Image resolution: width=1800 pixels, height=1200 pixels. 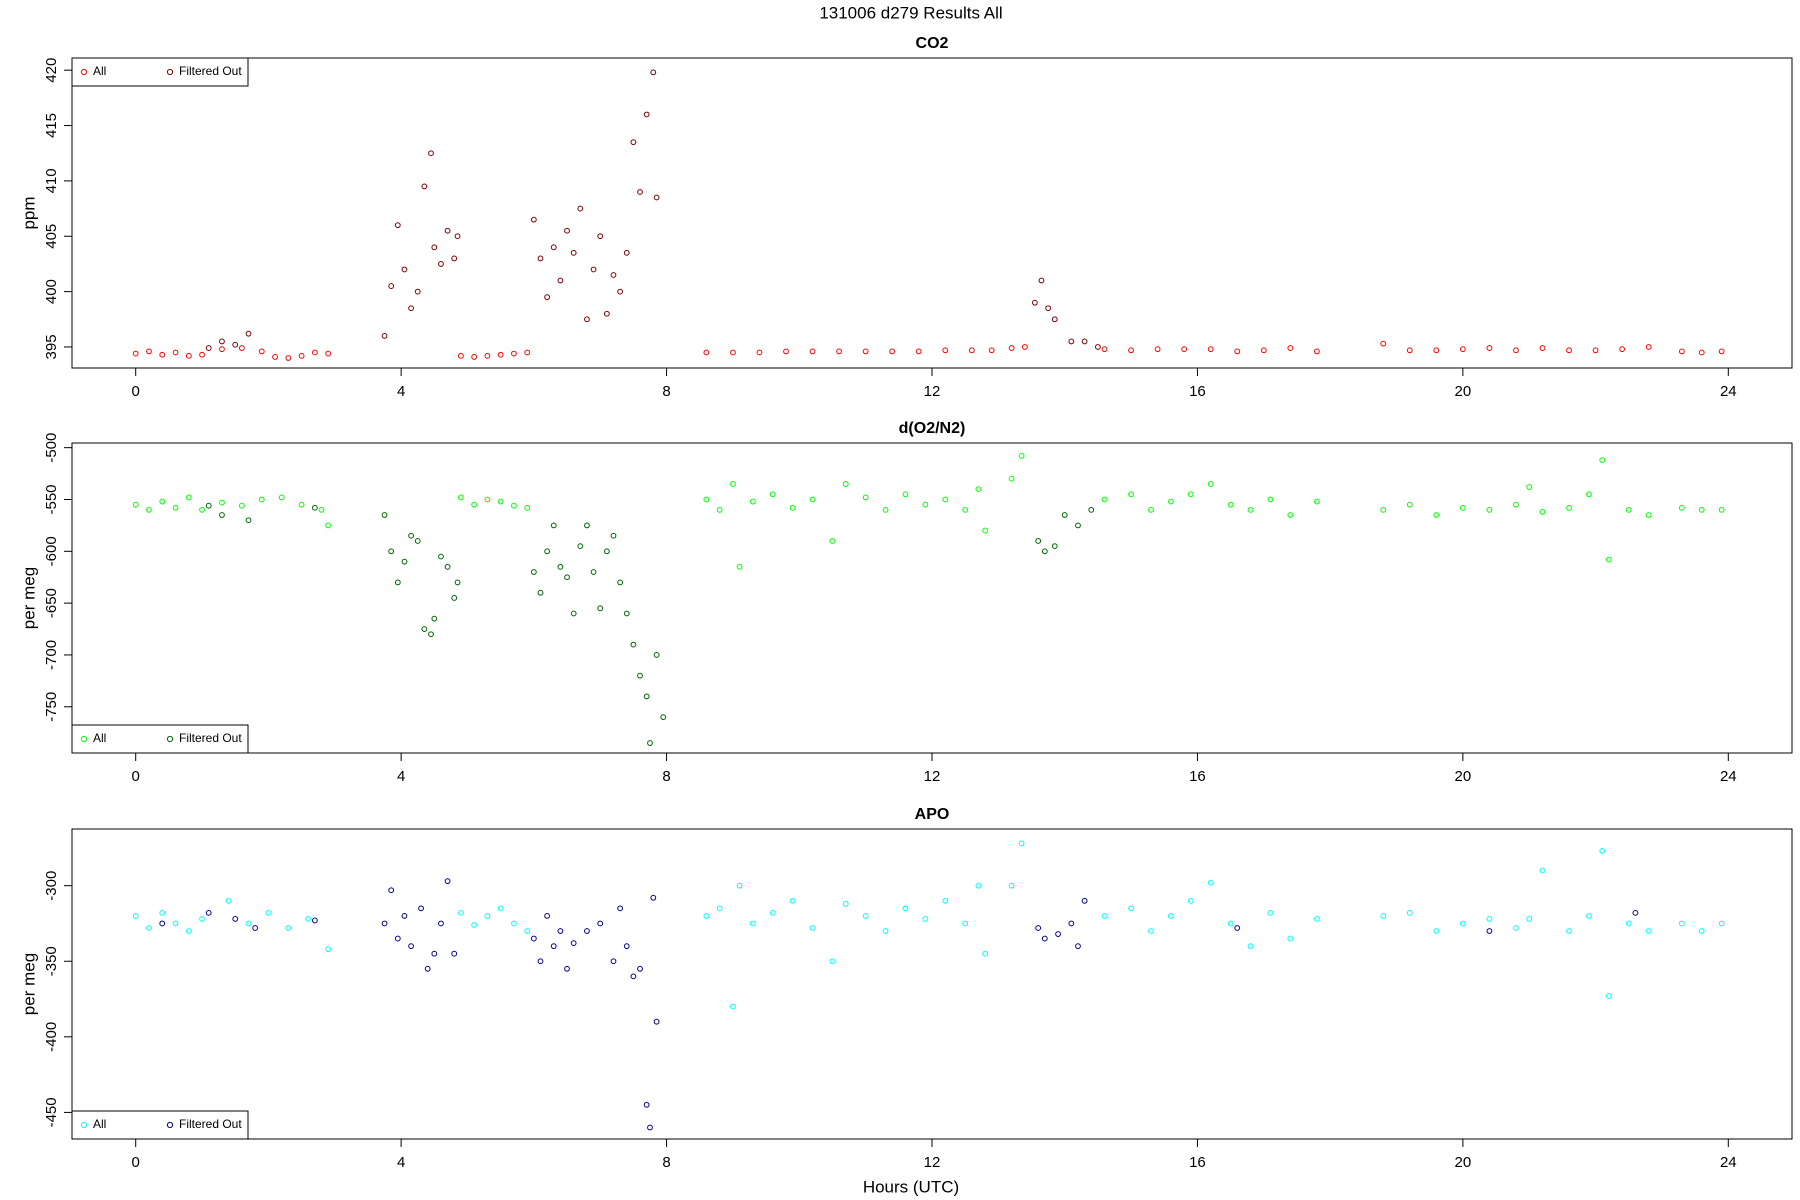 What do you see at coordinates (51, 346) in the screenshot?
I see `y-tick-label: 395` at bounding box center [51, 346].